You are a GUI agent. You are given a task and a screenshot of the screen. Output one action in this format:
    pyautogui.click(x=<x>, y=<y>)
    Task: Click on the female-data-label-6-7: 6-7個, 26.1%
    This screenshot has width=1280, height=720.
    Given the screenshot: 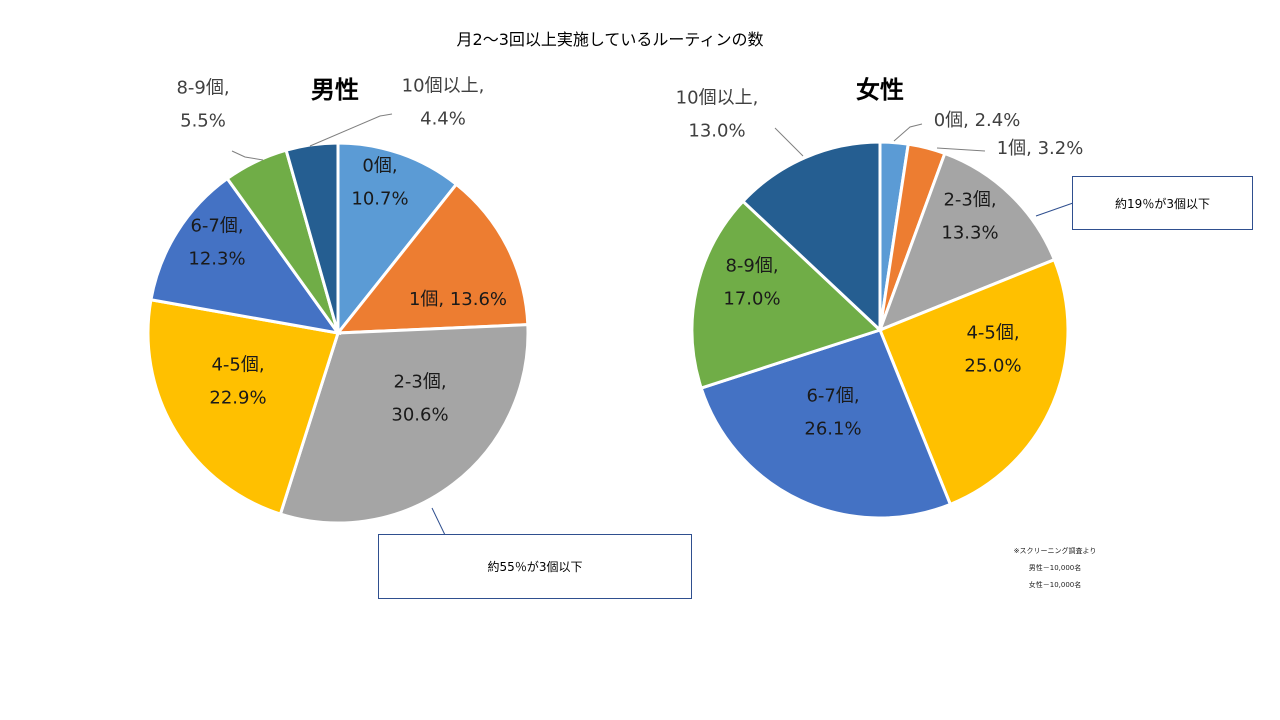 What is the action you would take?
    pyautogui.click(x=832, y=413)
    